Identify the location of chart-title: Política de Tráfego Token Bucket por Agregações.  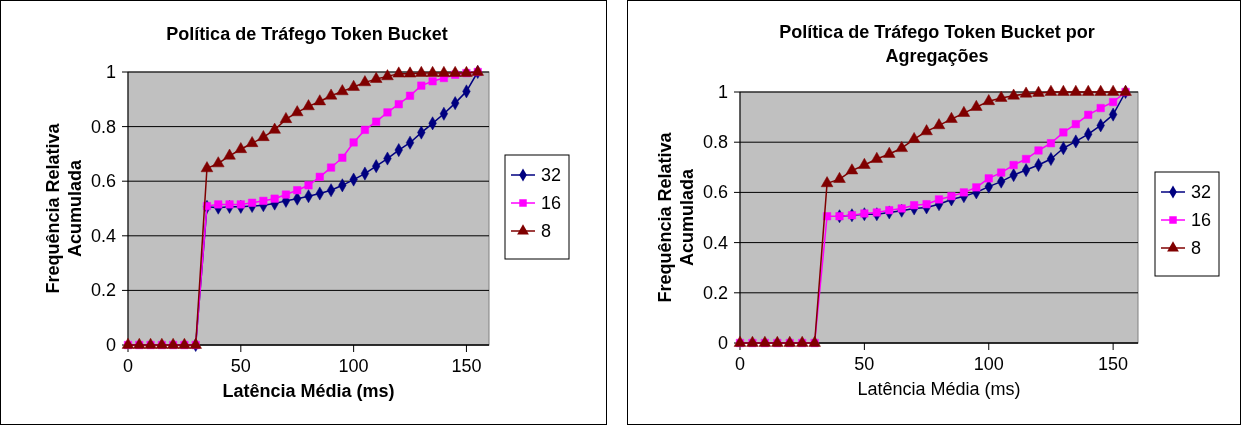
(937, 44).